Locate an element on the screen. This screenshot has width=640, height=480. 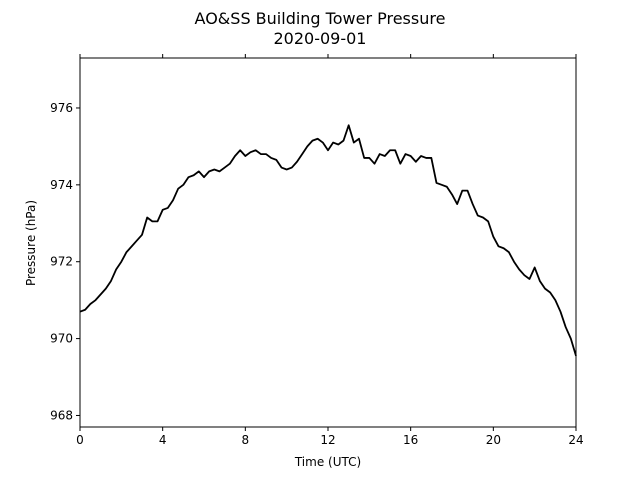
chart-subtitle: 2020-09-01 is located at coordinates (320, 38).